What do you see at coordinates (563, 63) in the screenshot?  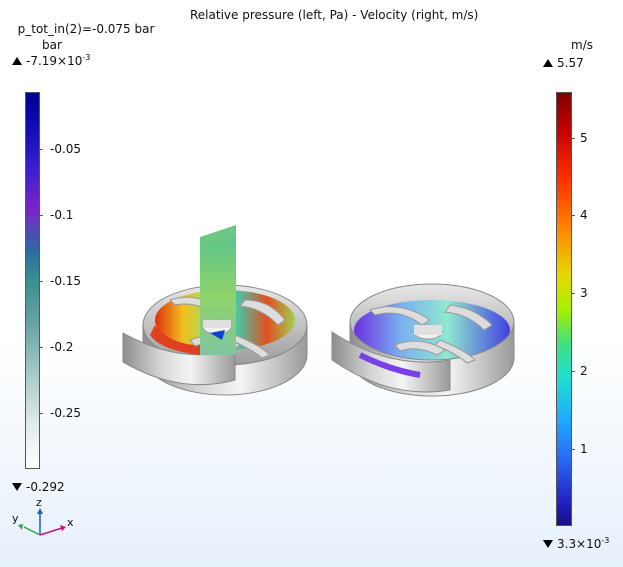 I see `right-legend-max: 5.57` at bounding box center [563, 63].